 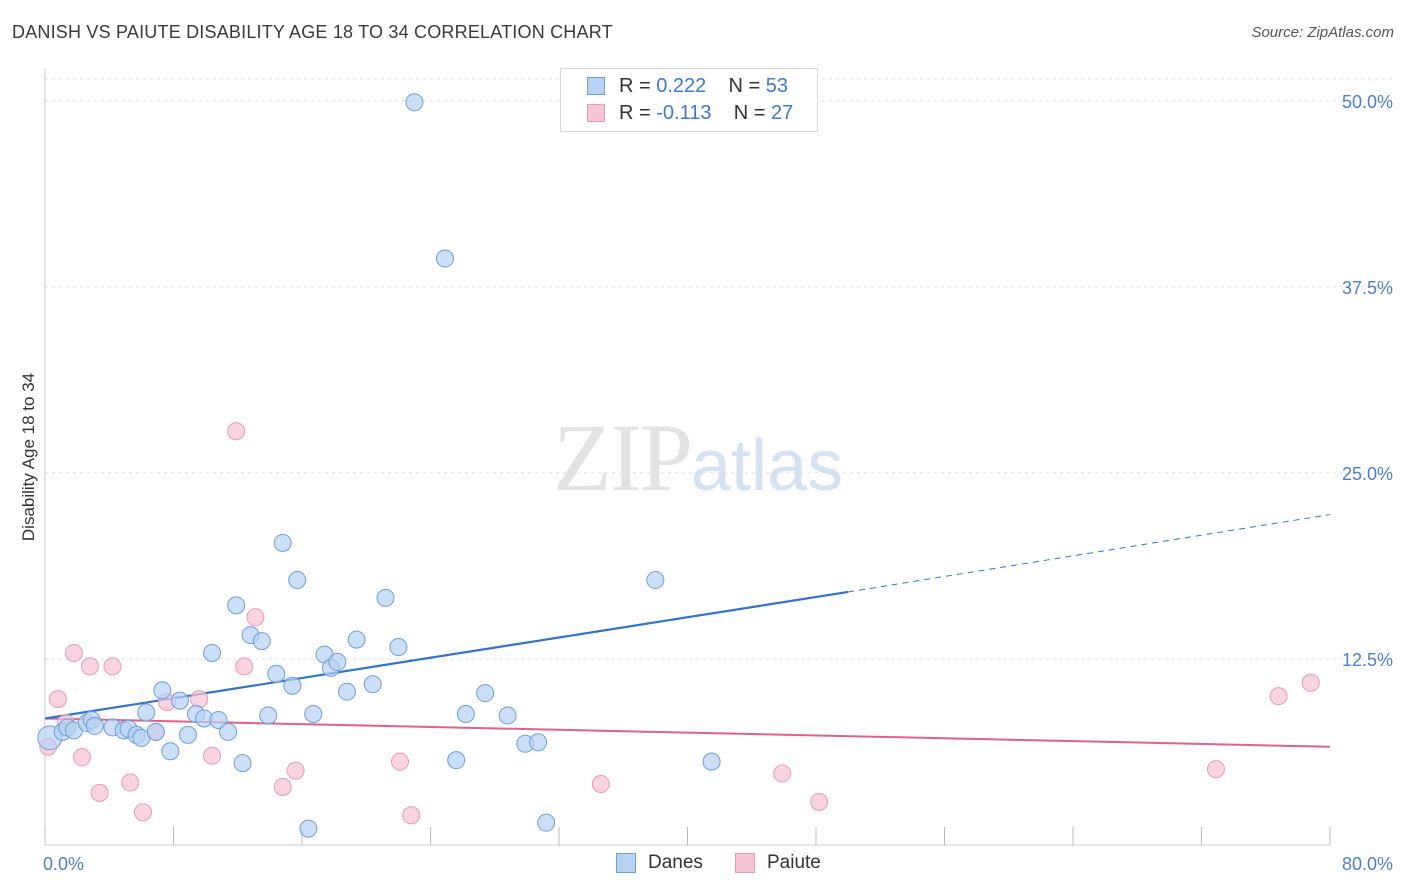 I want to click on x-ticks, so click(x=687, y=836).